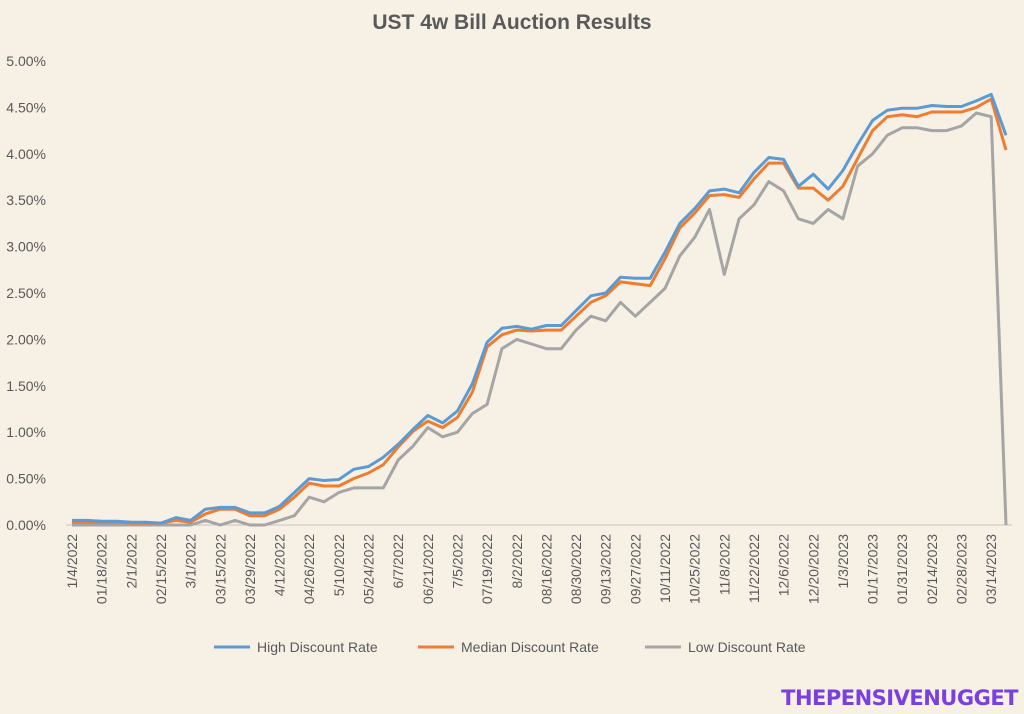 The image size is (1024, 714). Describe the element at coordinates (487, 569) in the screenshot. I see `x-tick-label: 07/19/2022` at that location.